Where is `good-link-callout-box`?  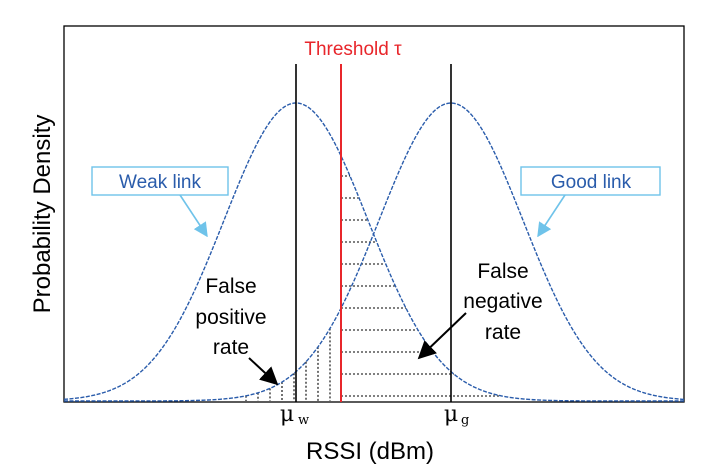
good-link-callout-box is located at coordinates (590, 181).